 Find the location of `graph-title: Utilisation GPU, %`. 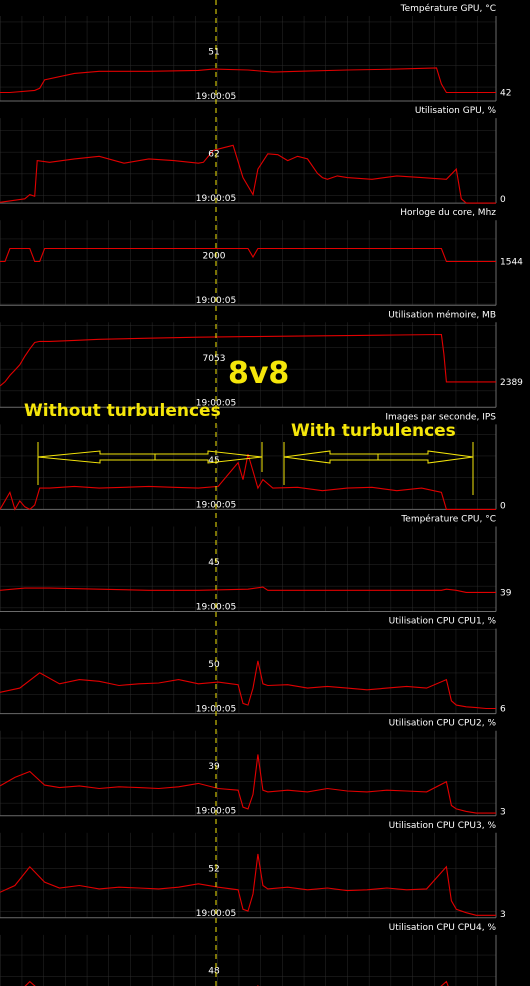

graph-title: Utilisation GPU, % is located at coordinates (456, 111).